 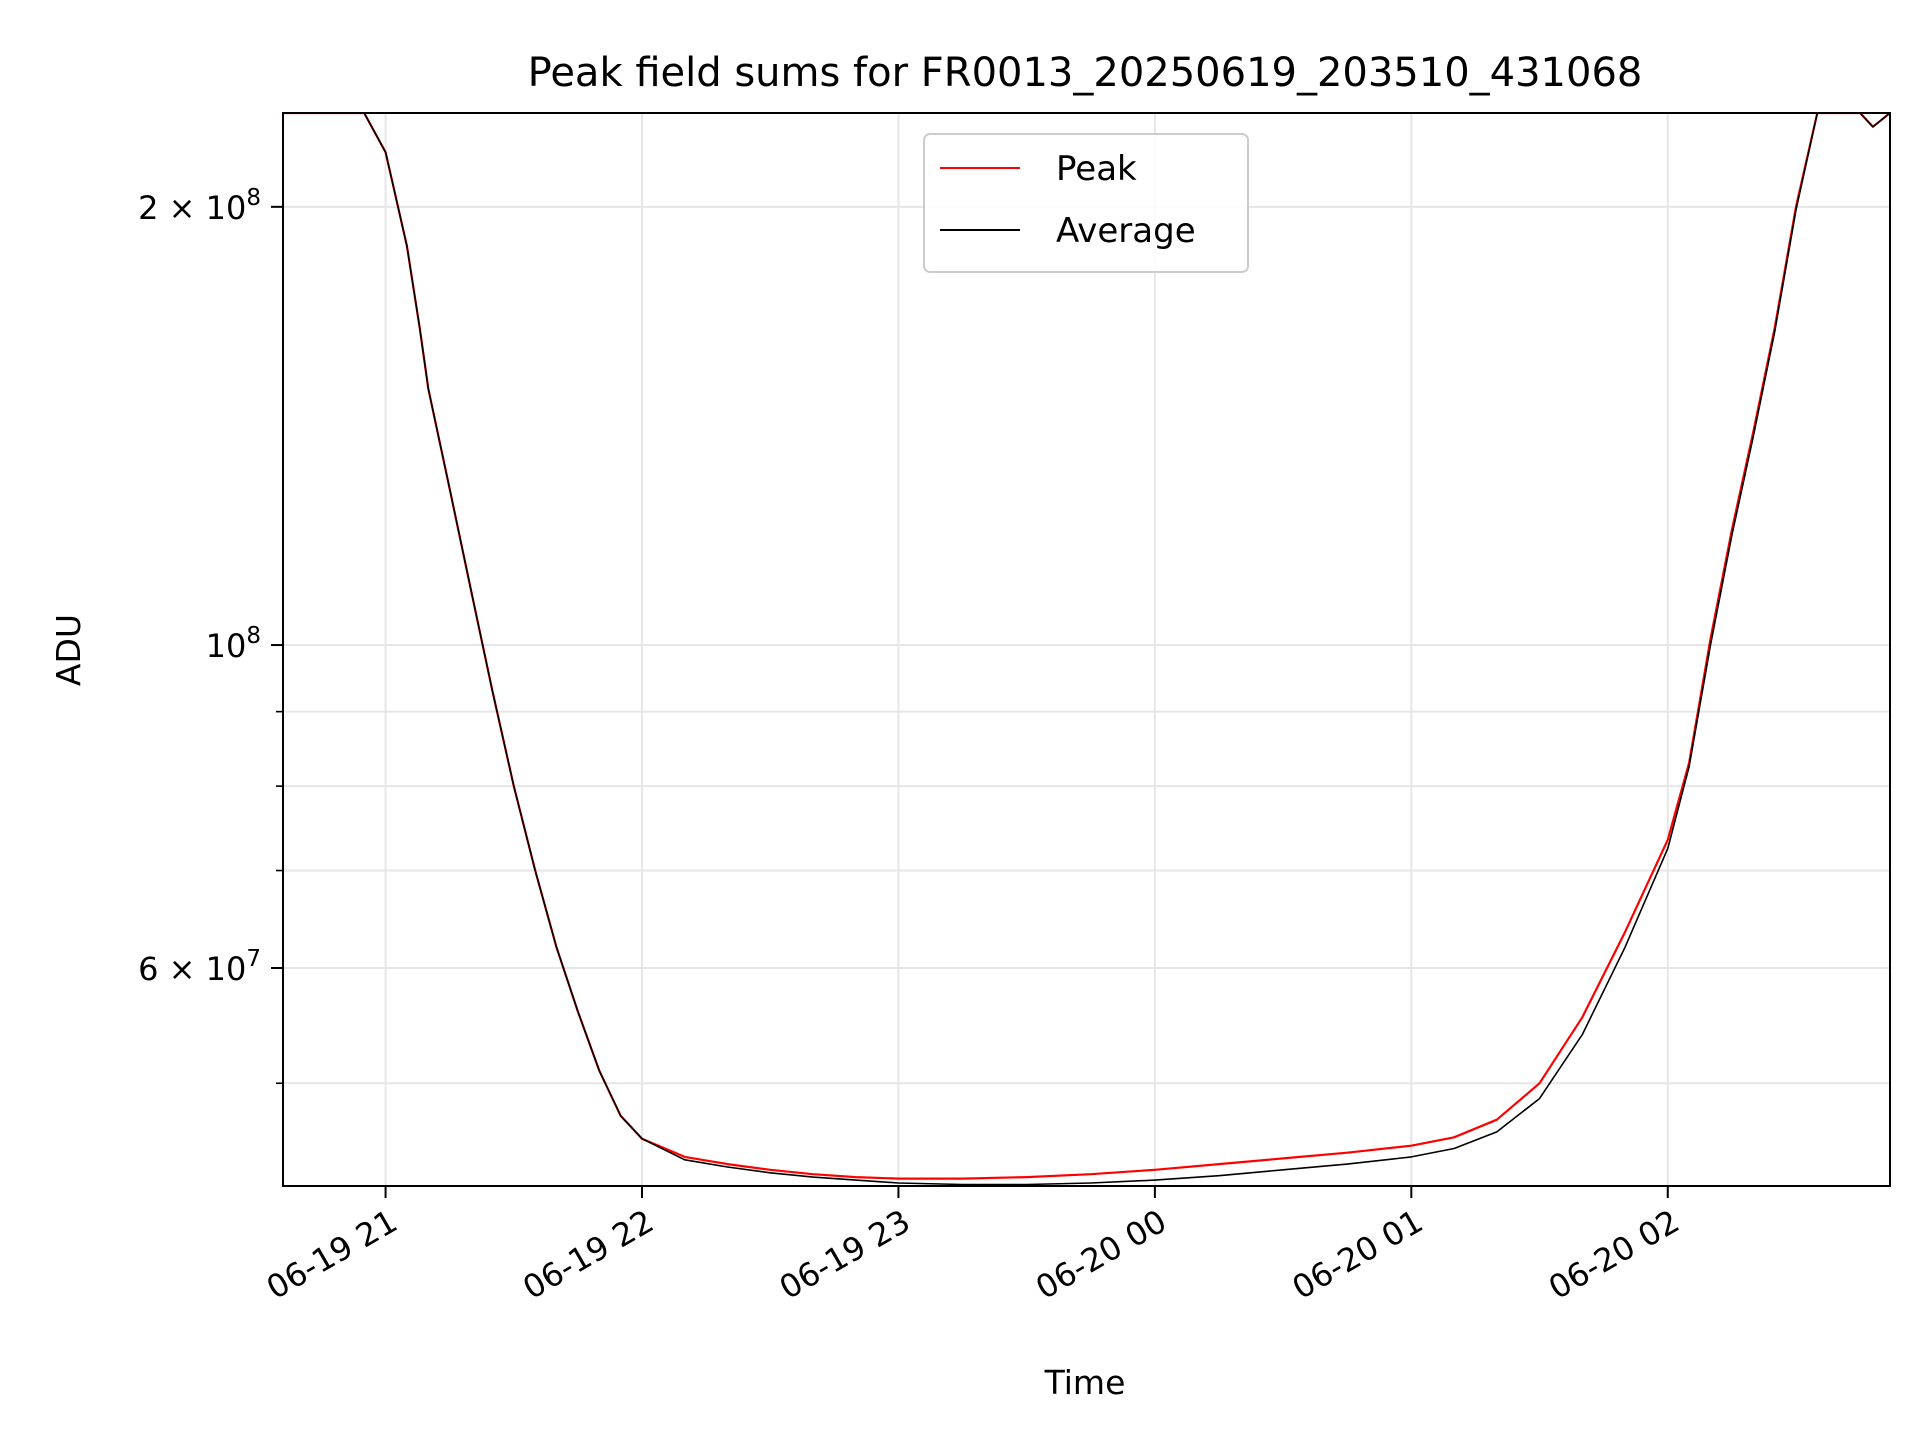 I want to click on legend: Peak Average, so click(x=1086, y=203).